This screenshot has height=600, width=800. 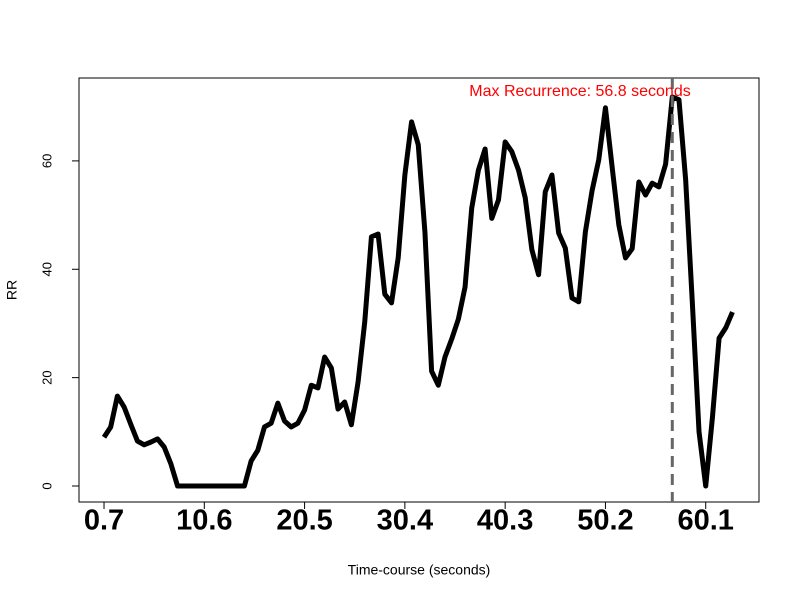 I want to click on y-tick-label: 0, so click(x=46, y=485).